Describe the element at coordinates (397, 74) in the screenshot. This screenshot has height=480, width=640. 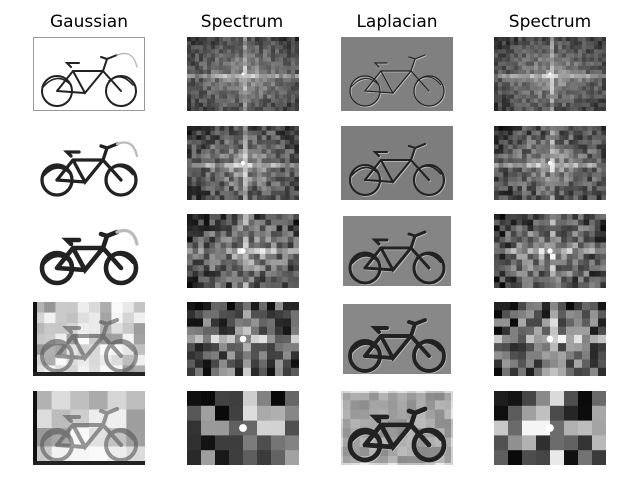
I see `laplacian-level-0-image` at that location.